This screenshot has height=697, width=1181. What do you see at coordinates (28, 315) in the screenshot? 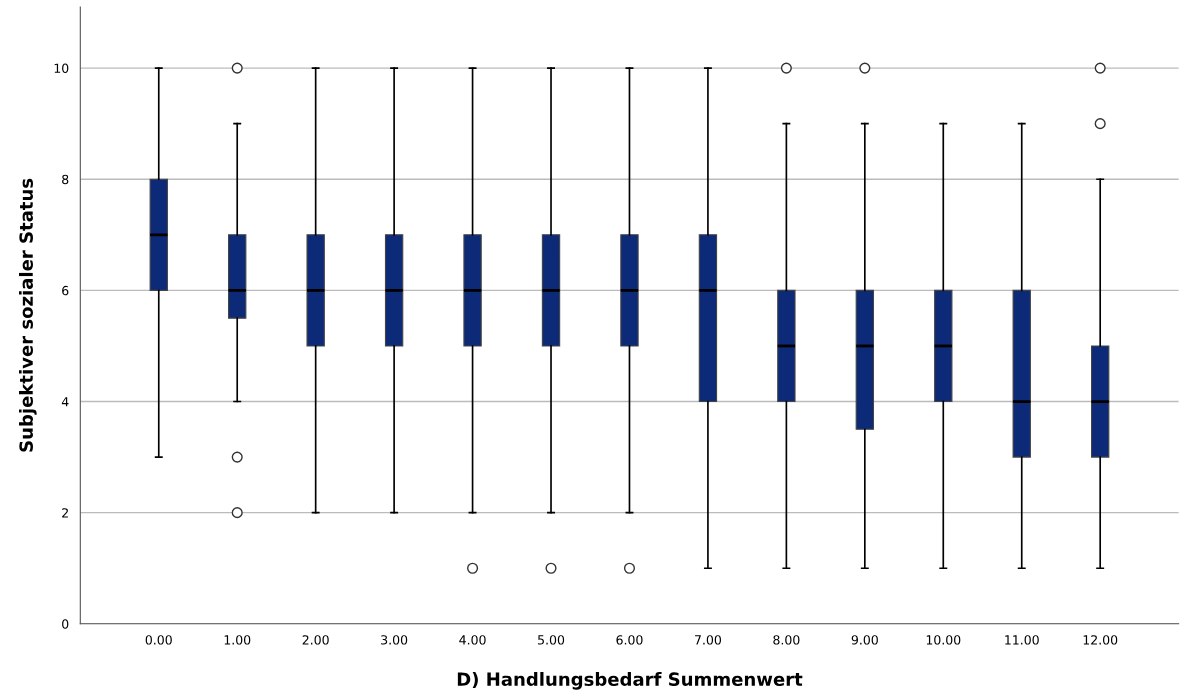
I see `y-axis-title: Subjektiver sozialer Status` at bounding box center [28, 315].